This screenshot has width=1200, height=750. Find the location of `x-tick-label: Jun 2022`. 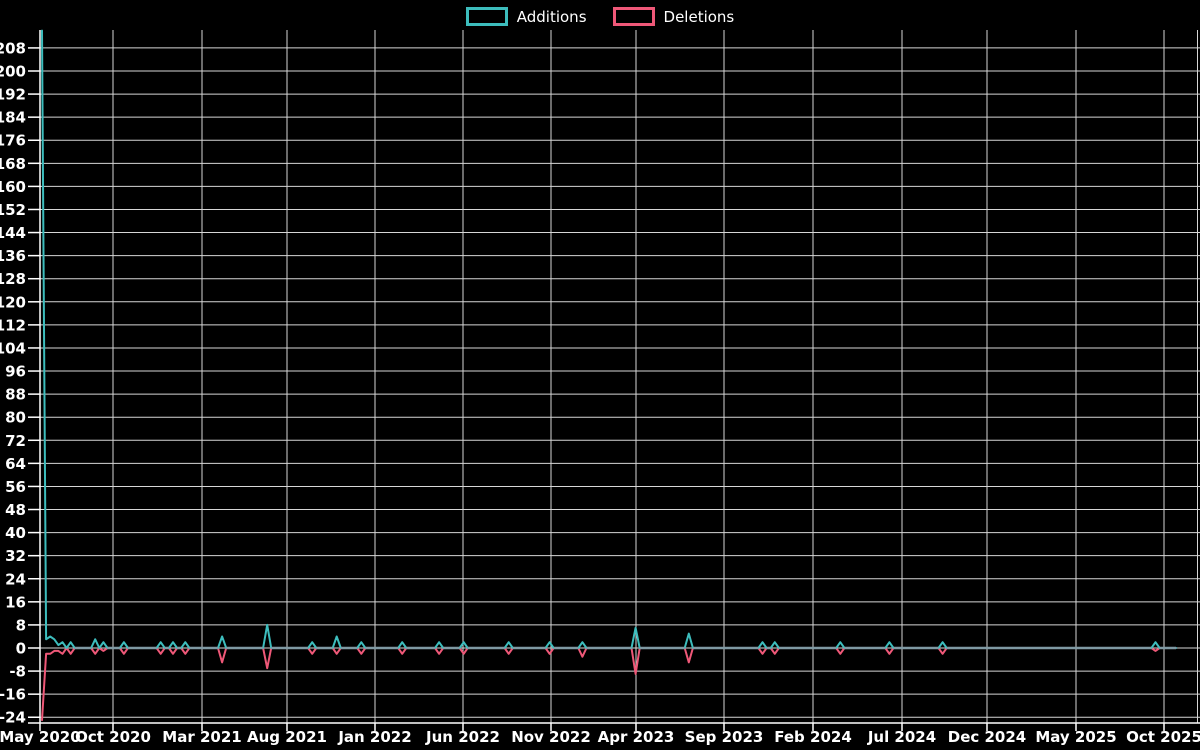

x-tick-label: Jun 2022 is located at coordinates (462, 737).